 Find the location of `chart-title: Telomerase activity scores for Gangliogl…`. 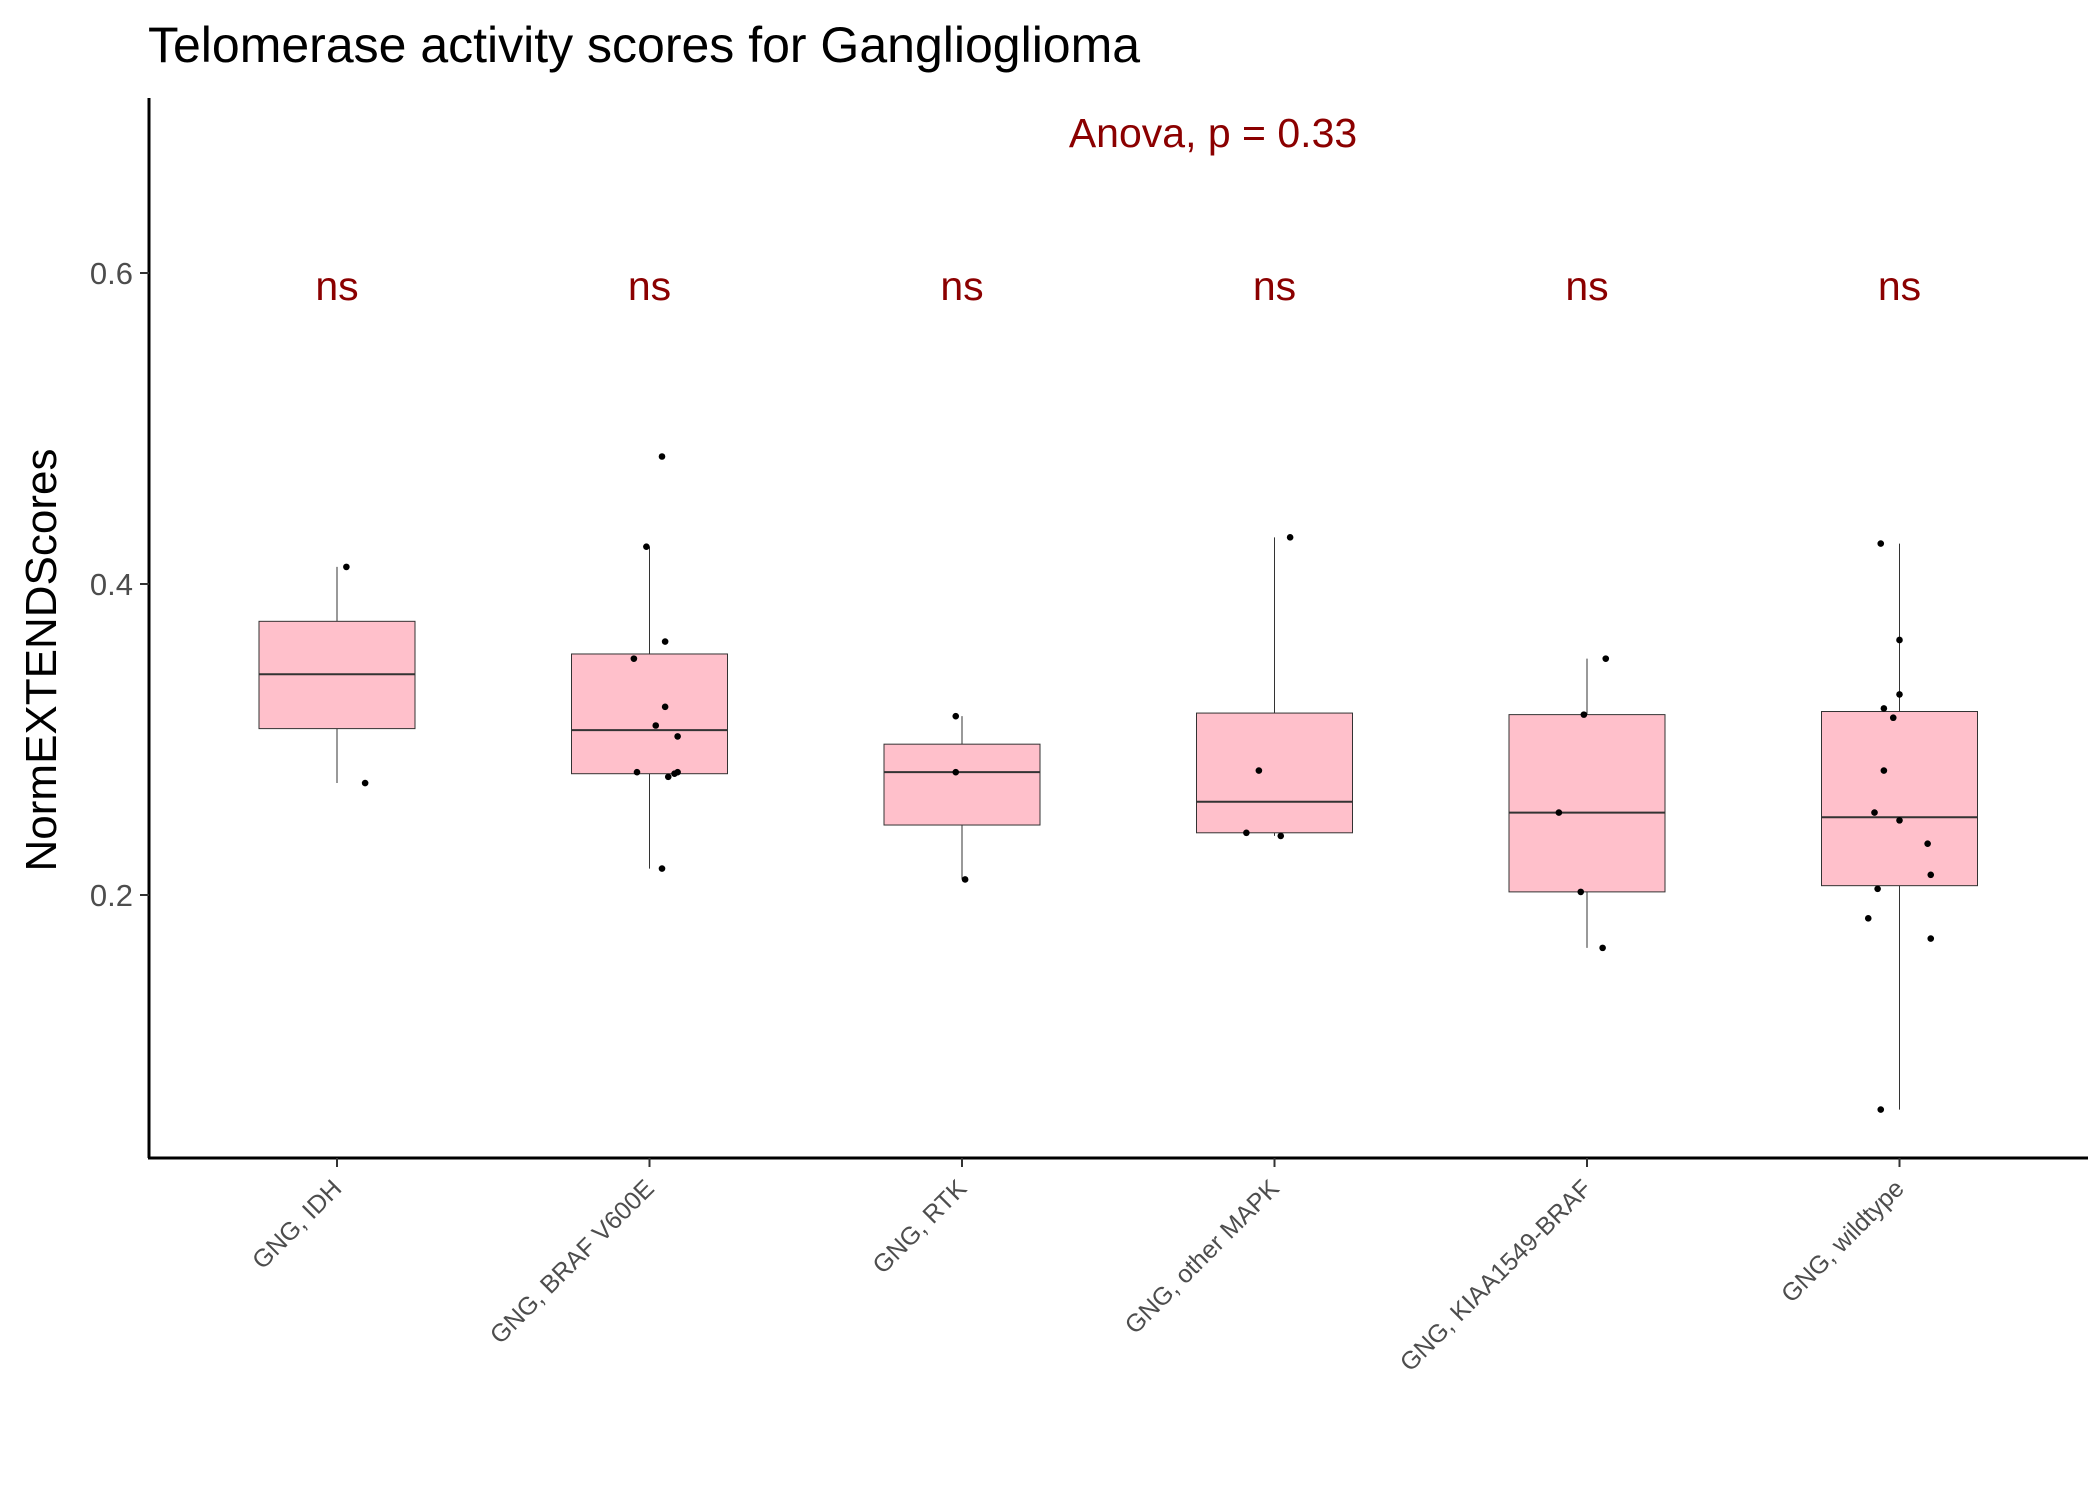

chart-title: Telomerase activity scores for Gangliogl… is located at coordinates (644, 45).